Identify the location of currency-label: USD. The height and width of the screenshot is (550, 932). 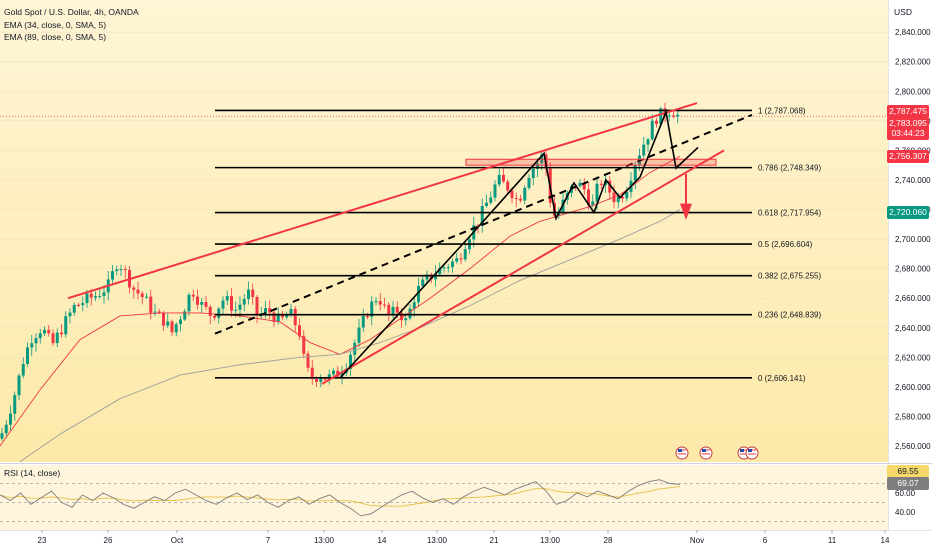
(903, 12).